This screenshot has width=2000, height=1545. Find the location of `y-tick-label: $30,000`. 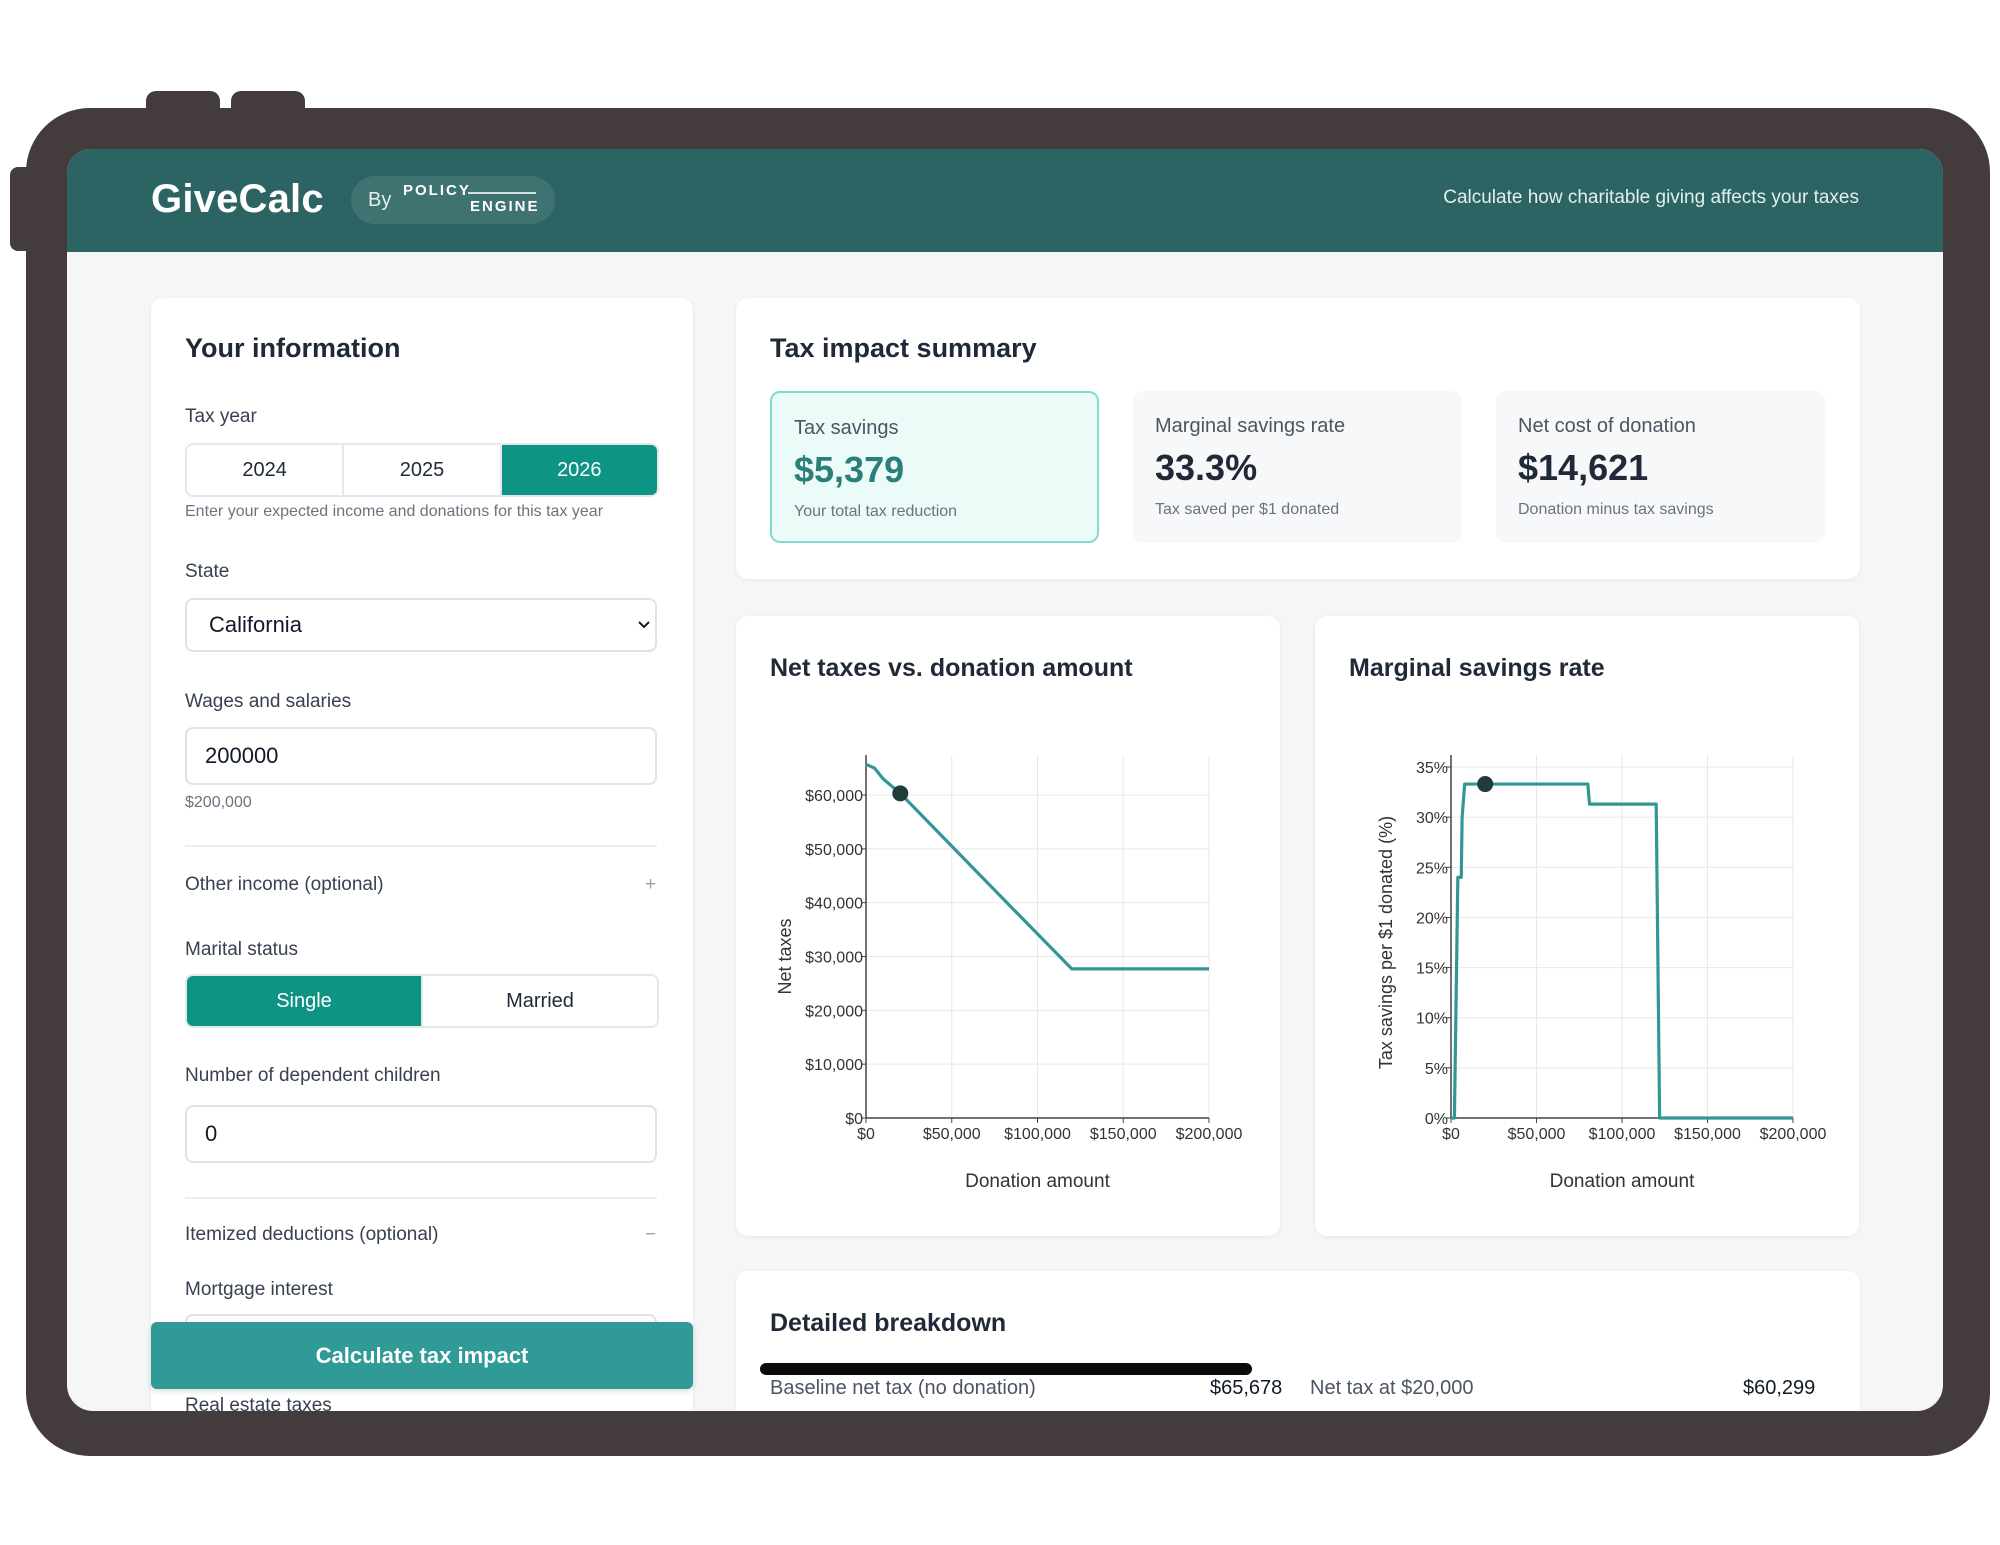

y-tick-label: $30,000 is located at coordinates (834, 958).